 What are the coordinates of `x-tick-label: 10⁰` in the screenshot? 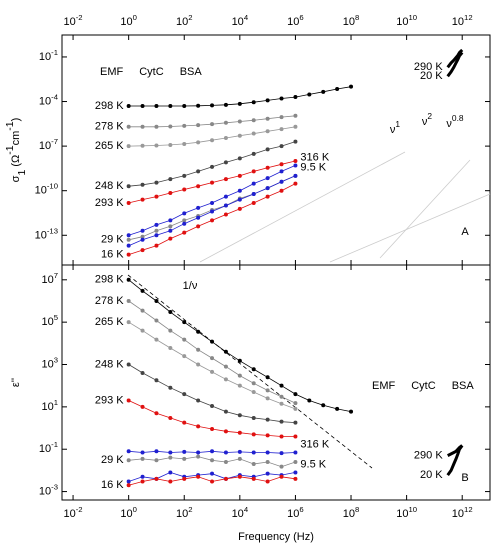 It's located at (128, 512).